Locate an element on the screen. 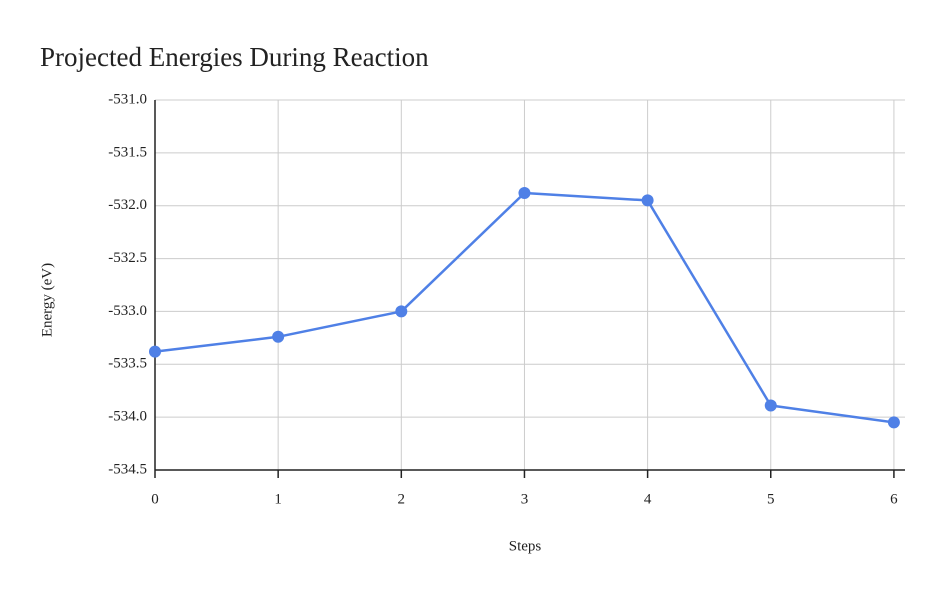 The image size is (941, 592). y-axis-label: Energy (eV) is located at coordinates (47, 300).